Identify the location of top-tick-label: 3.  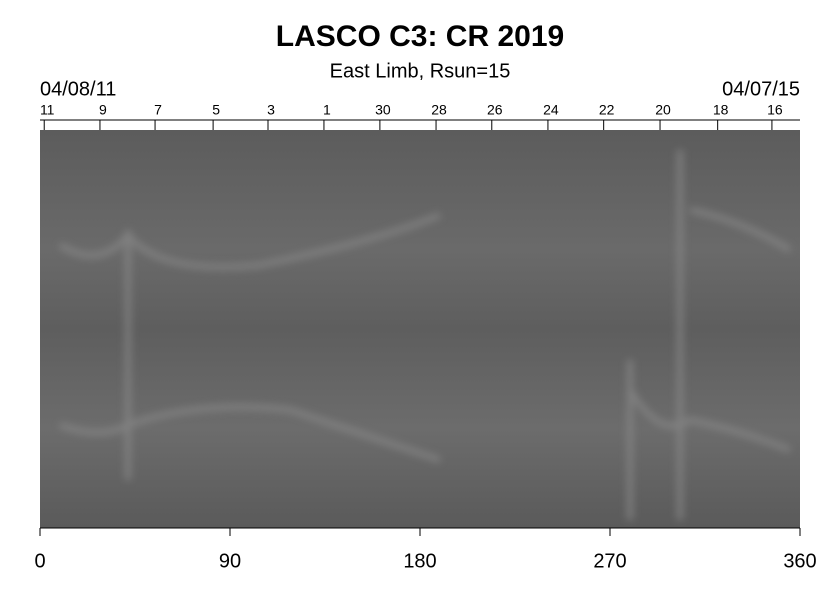
(271, 110).